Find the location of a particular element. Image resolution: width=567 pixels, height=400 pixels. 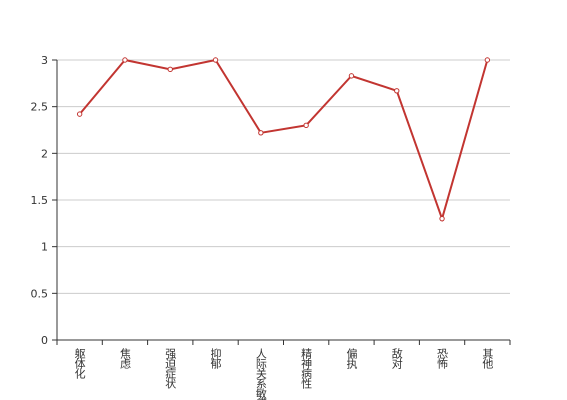

x-tick-label: 抑郁 is located at coordinates (215, 358).